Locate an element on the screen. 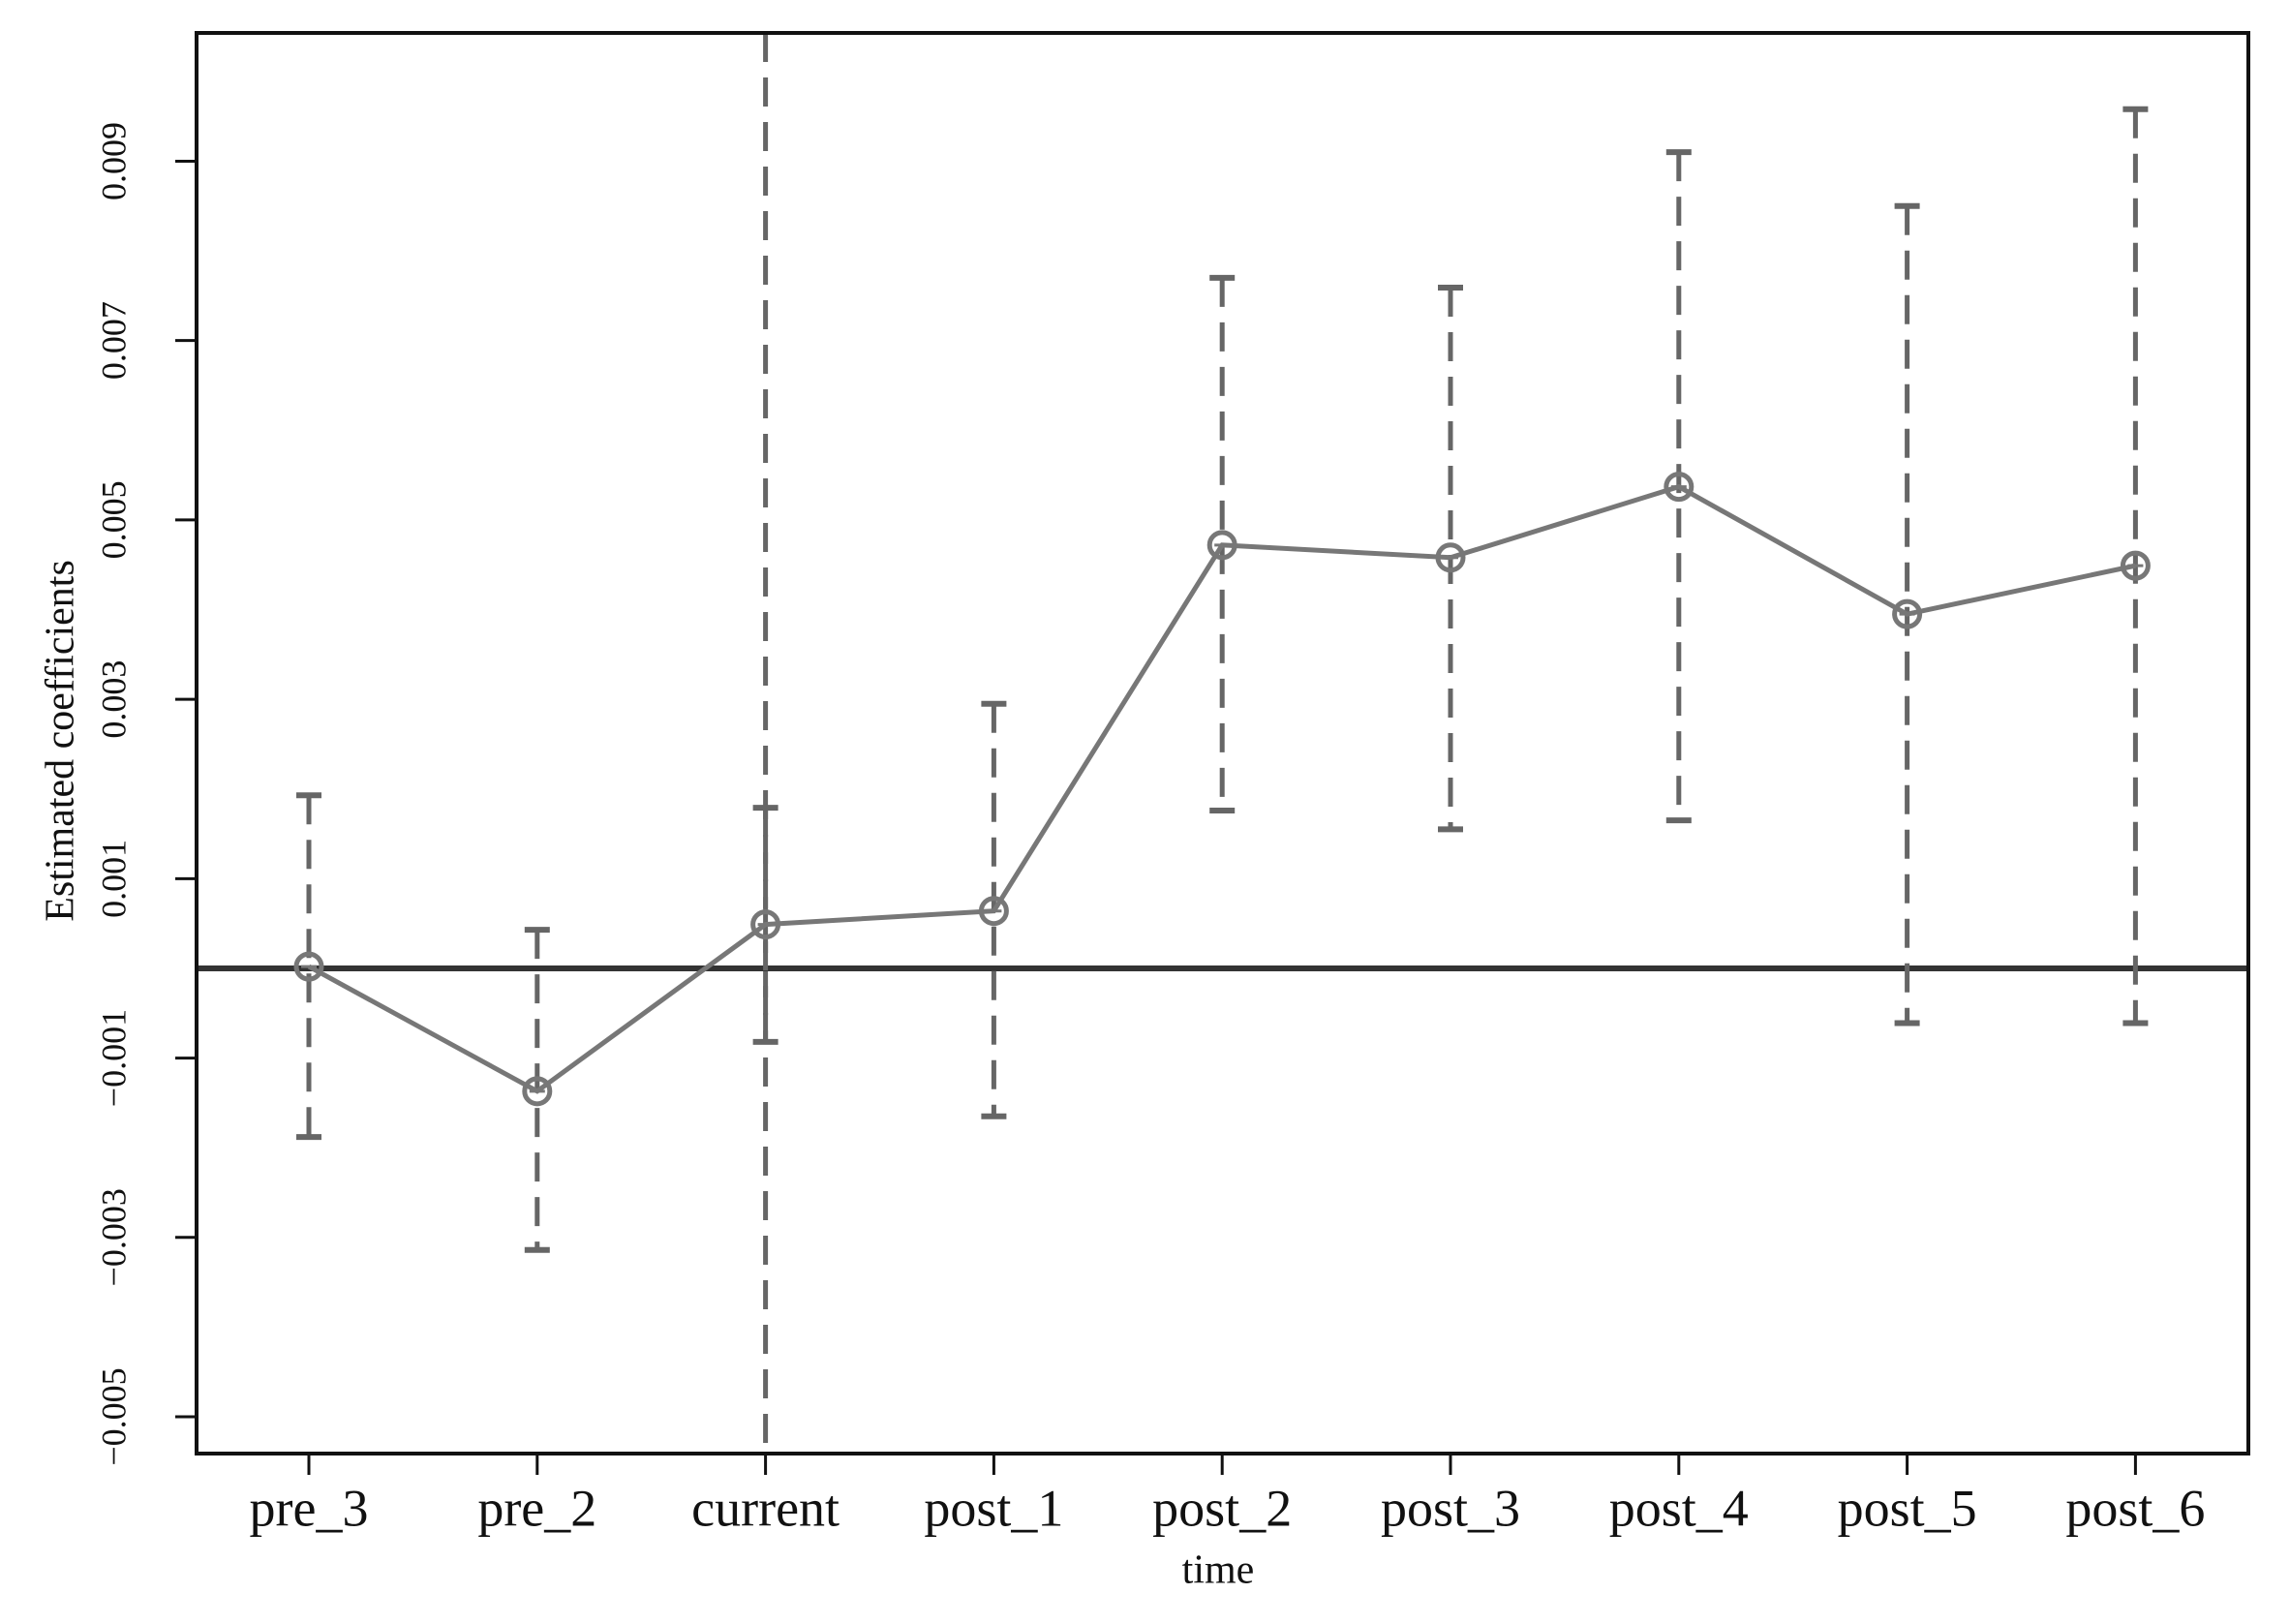 Image resolution: width=2290 pixels, height=1624 pixels. x-tick-label: post_3 is located at coordinates (1450, 1508).